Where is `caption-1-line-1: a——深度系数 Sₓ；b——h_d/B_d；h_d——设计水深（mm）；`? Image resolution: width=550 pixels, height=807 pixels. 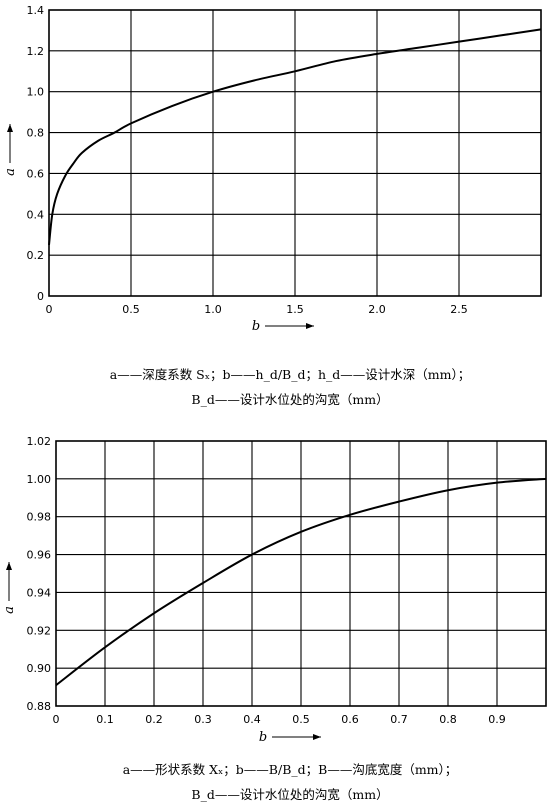
caption-1-line-1: a——深度系数 Sₓ；b——h_d/B_d；h_d——设计水深（mm）； is located at coordinates (290, 374).